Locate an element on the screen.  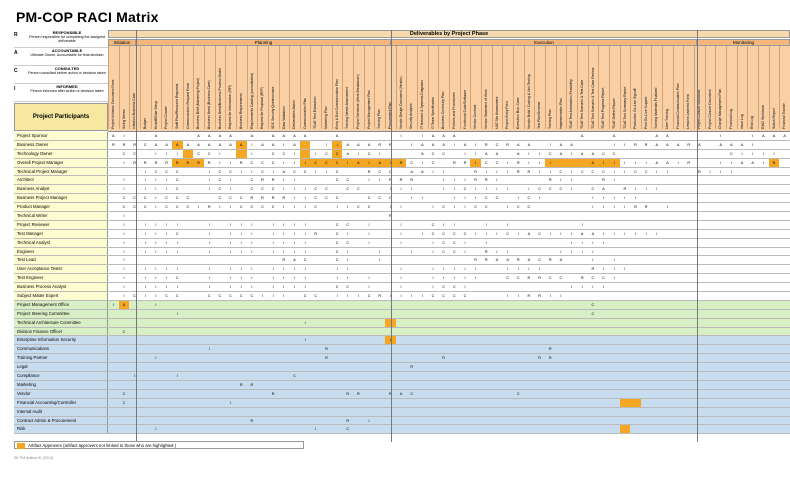
raci-cell is located at coordinates (625, 429).